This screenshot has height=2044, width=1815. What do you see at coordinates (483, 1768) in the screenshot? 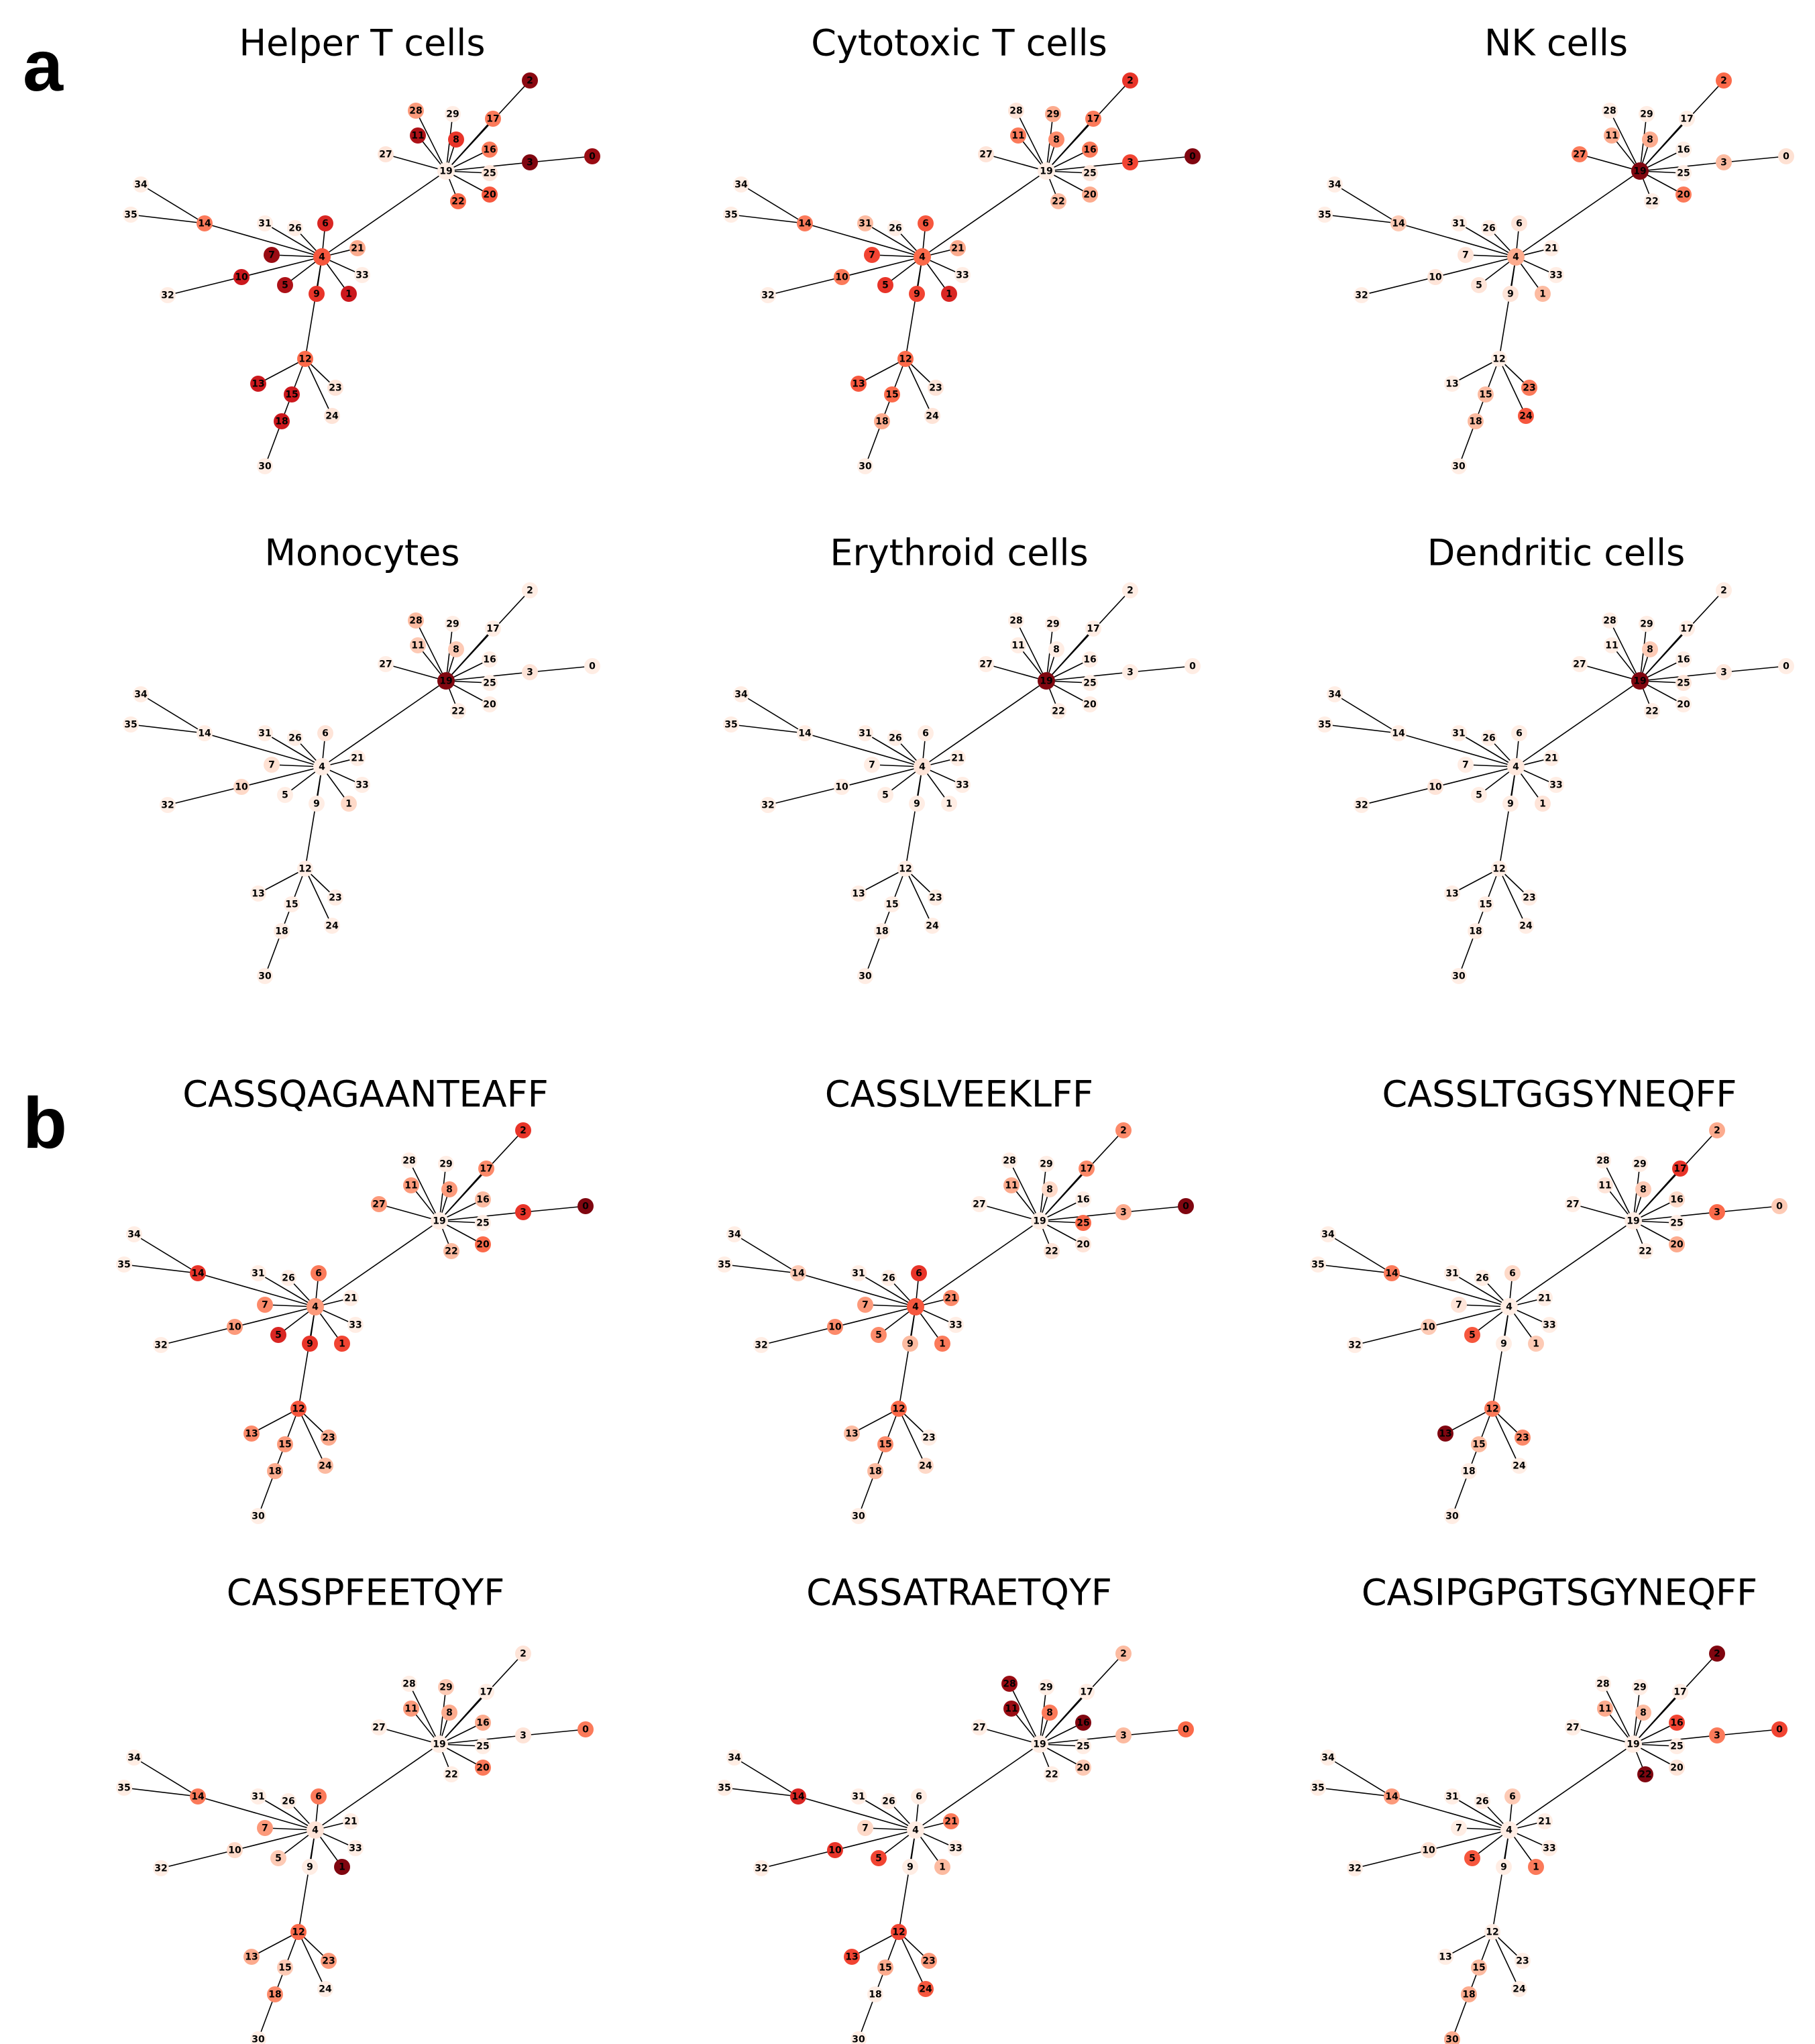
I see `node-label: 20` at bounding box center [483, 1768].